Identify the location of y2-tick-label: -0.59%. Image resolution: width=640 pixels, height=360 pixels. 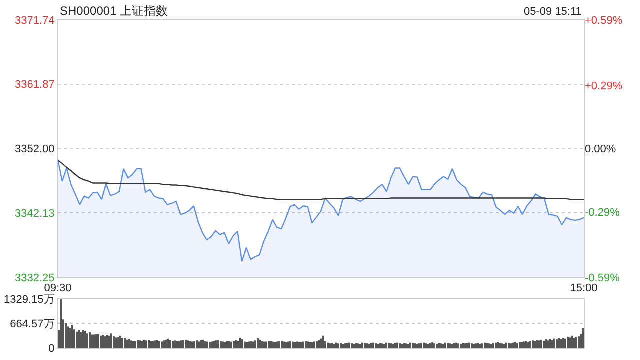
(602, 278).